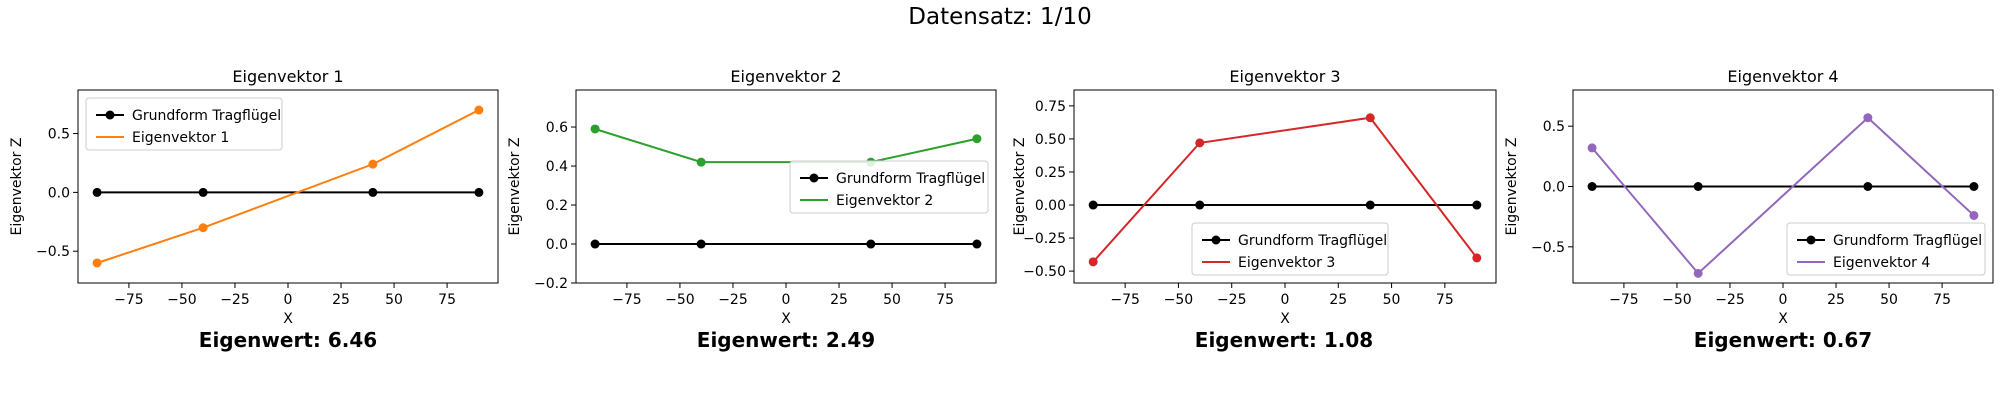 This screenshot has height=400, width=2000. I want to click on eigenvalue-label-1: Eigenwert: 6.46, so click(288, 340).